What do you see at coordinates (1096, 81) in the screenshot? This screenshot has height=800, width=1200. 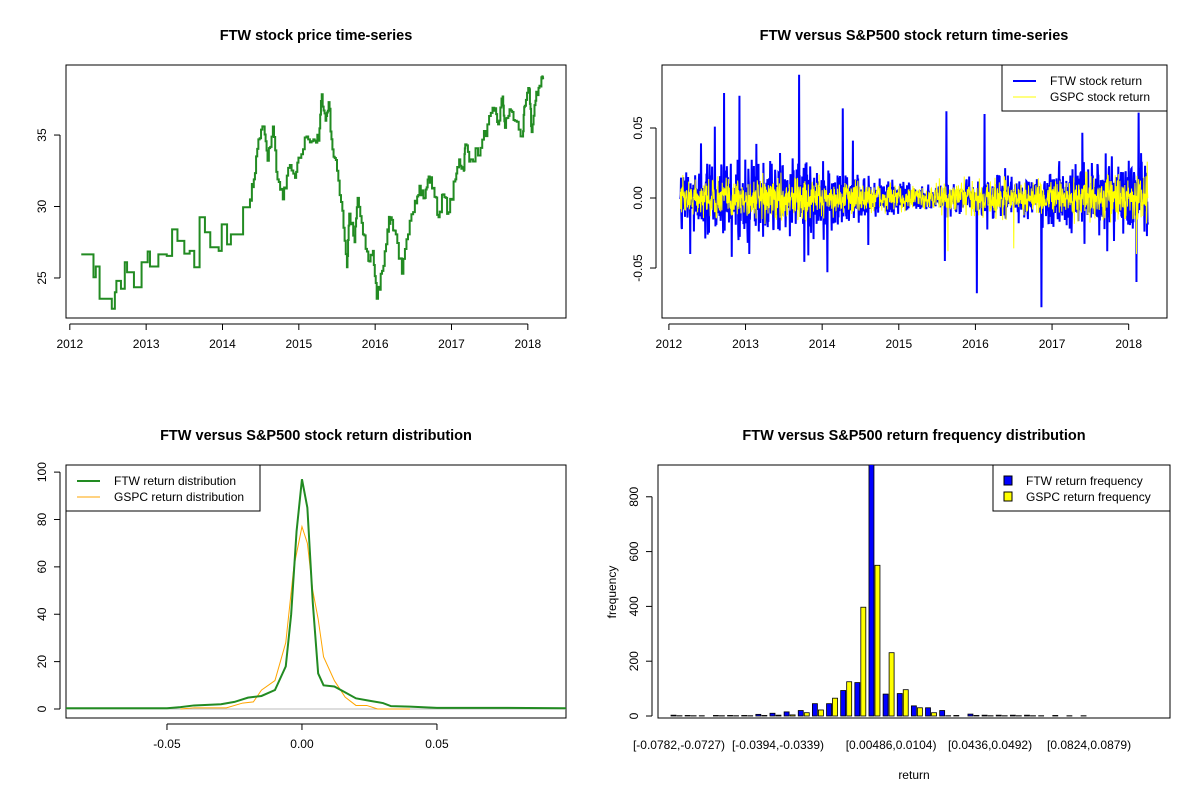 I see `legend-label: FTW stock return` at bounding box center [1096, 81].